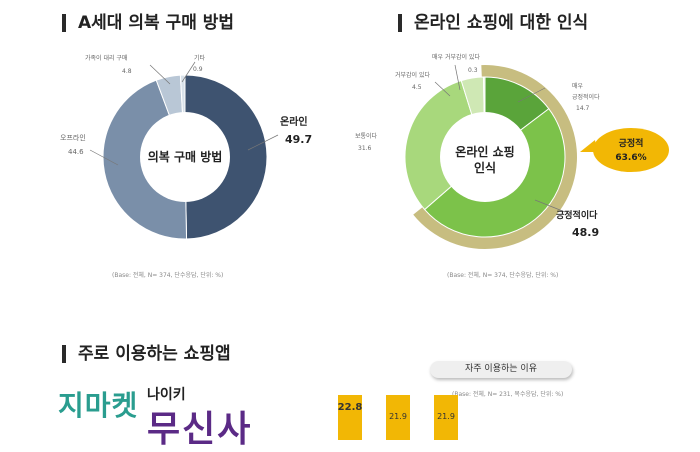  What do you see at coordinates (298, 139) in the screenshot?
I see `slice-value-online: 49.7` at bounding box center [298, 139].